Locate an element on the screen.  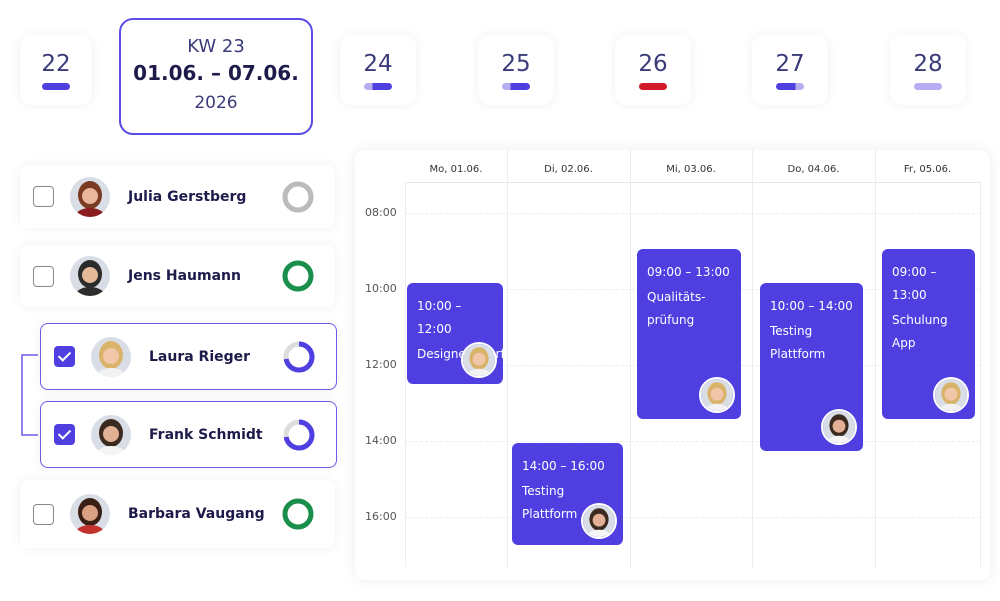
event-title: Schulung App is located at coordinates (920, 331).